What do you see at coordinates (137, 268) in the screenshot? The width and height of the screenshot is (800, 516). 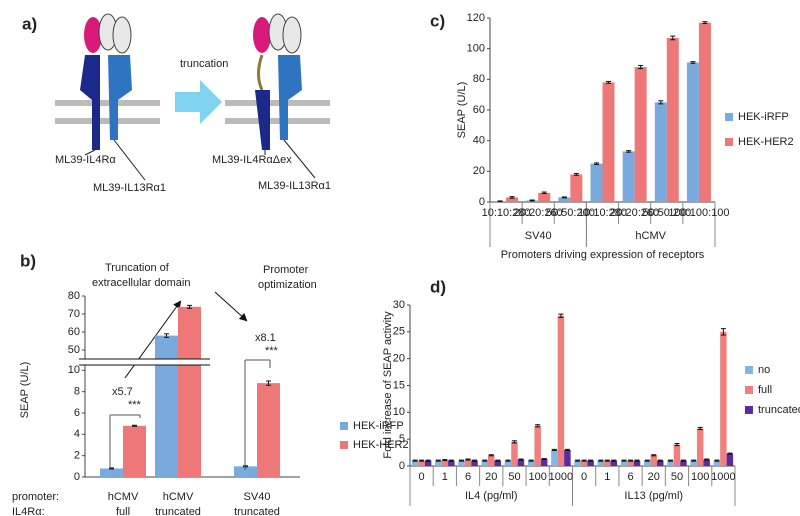 I see `annotation: Truncation of` at bounding box center [137, 268].